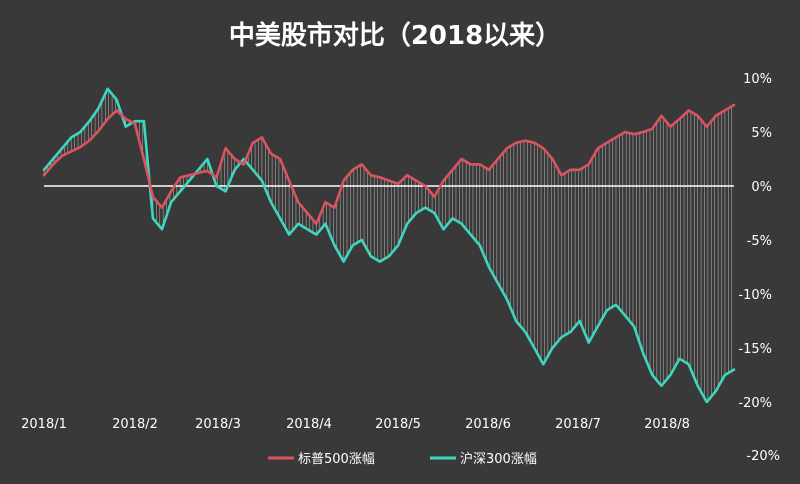  Describe the element at coordinates (395, 35) in the screenshot. I see `chart-title: 中美股市对比（2018以来）` at that location.